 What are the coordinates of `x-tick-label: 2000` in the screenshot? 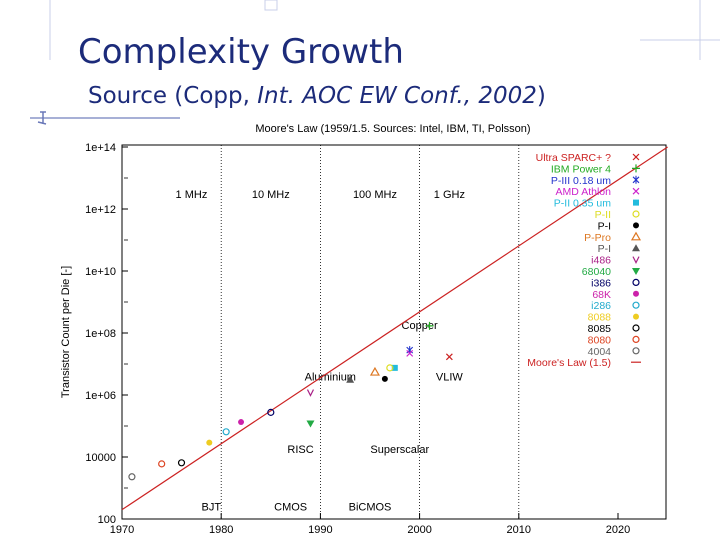 It's located at (419, 530).